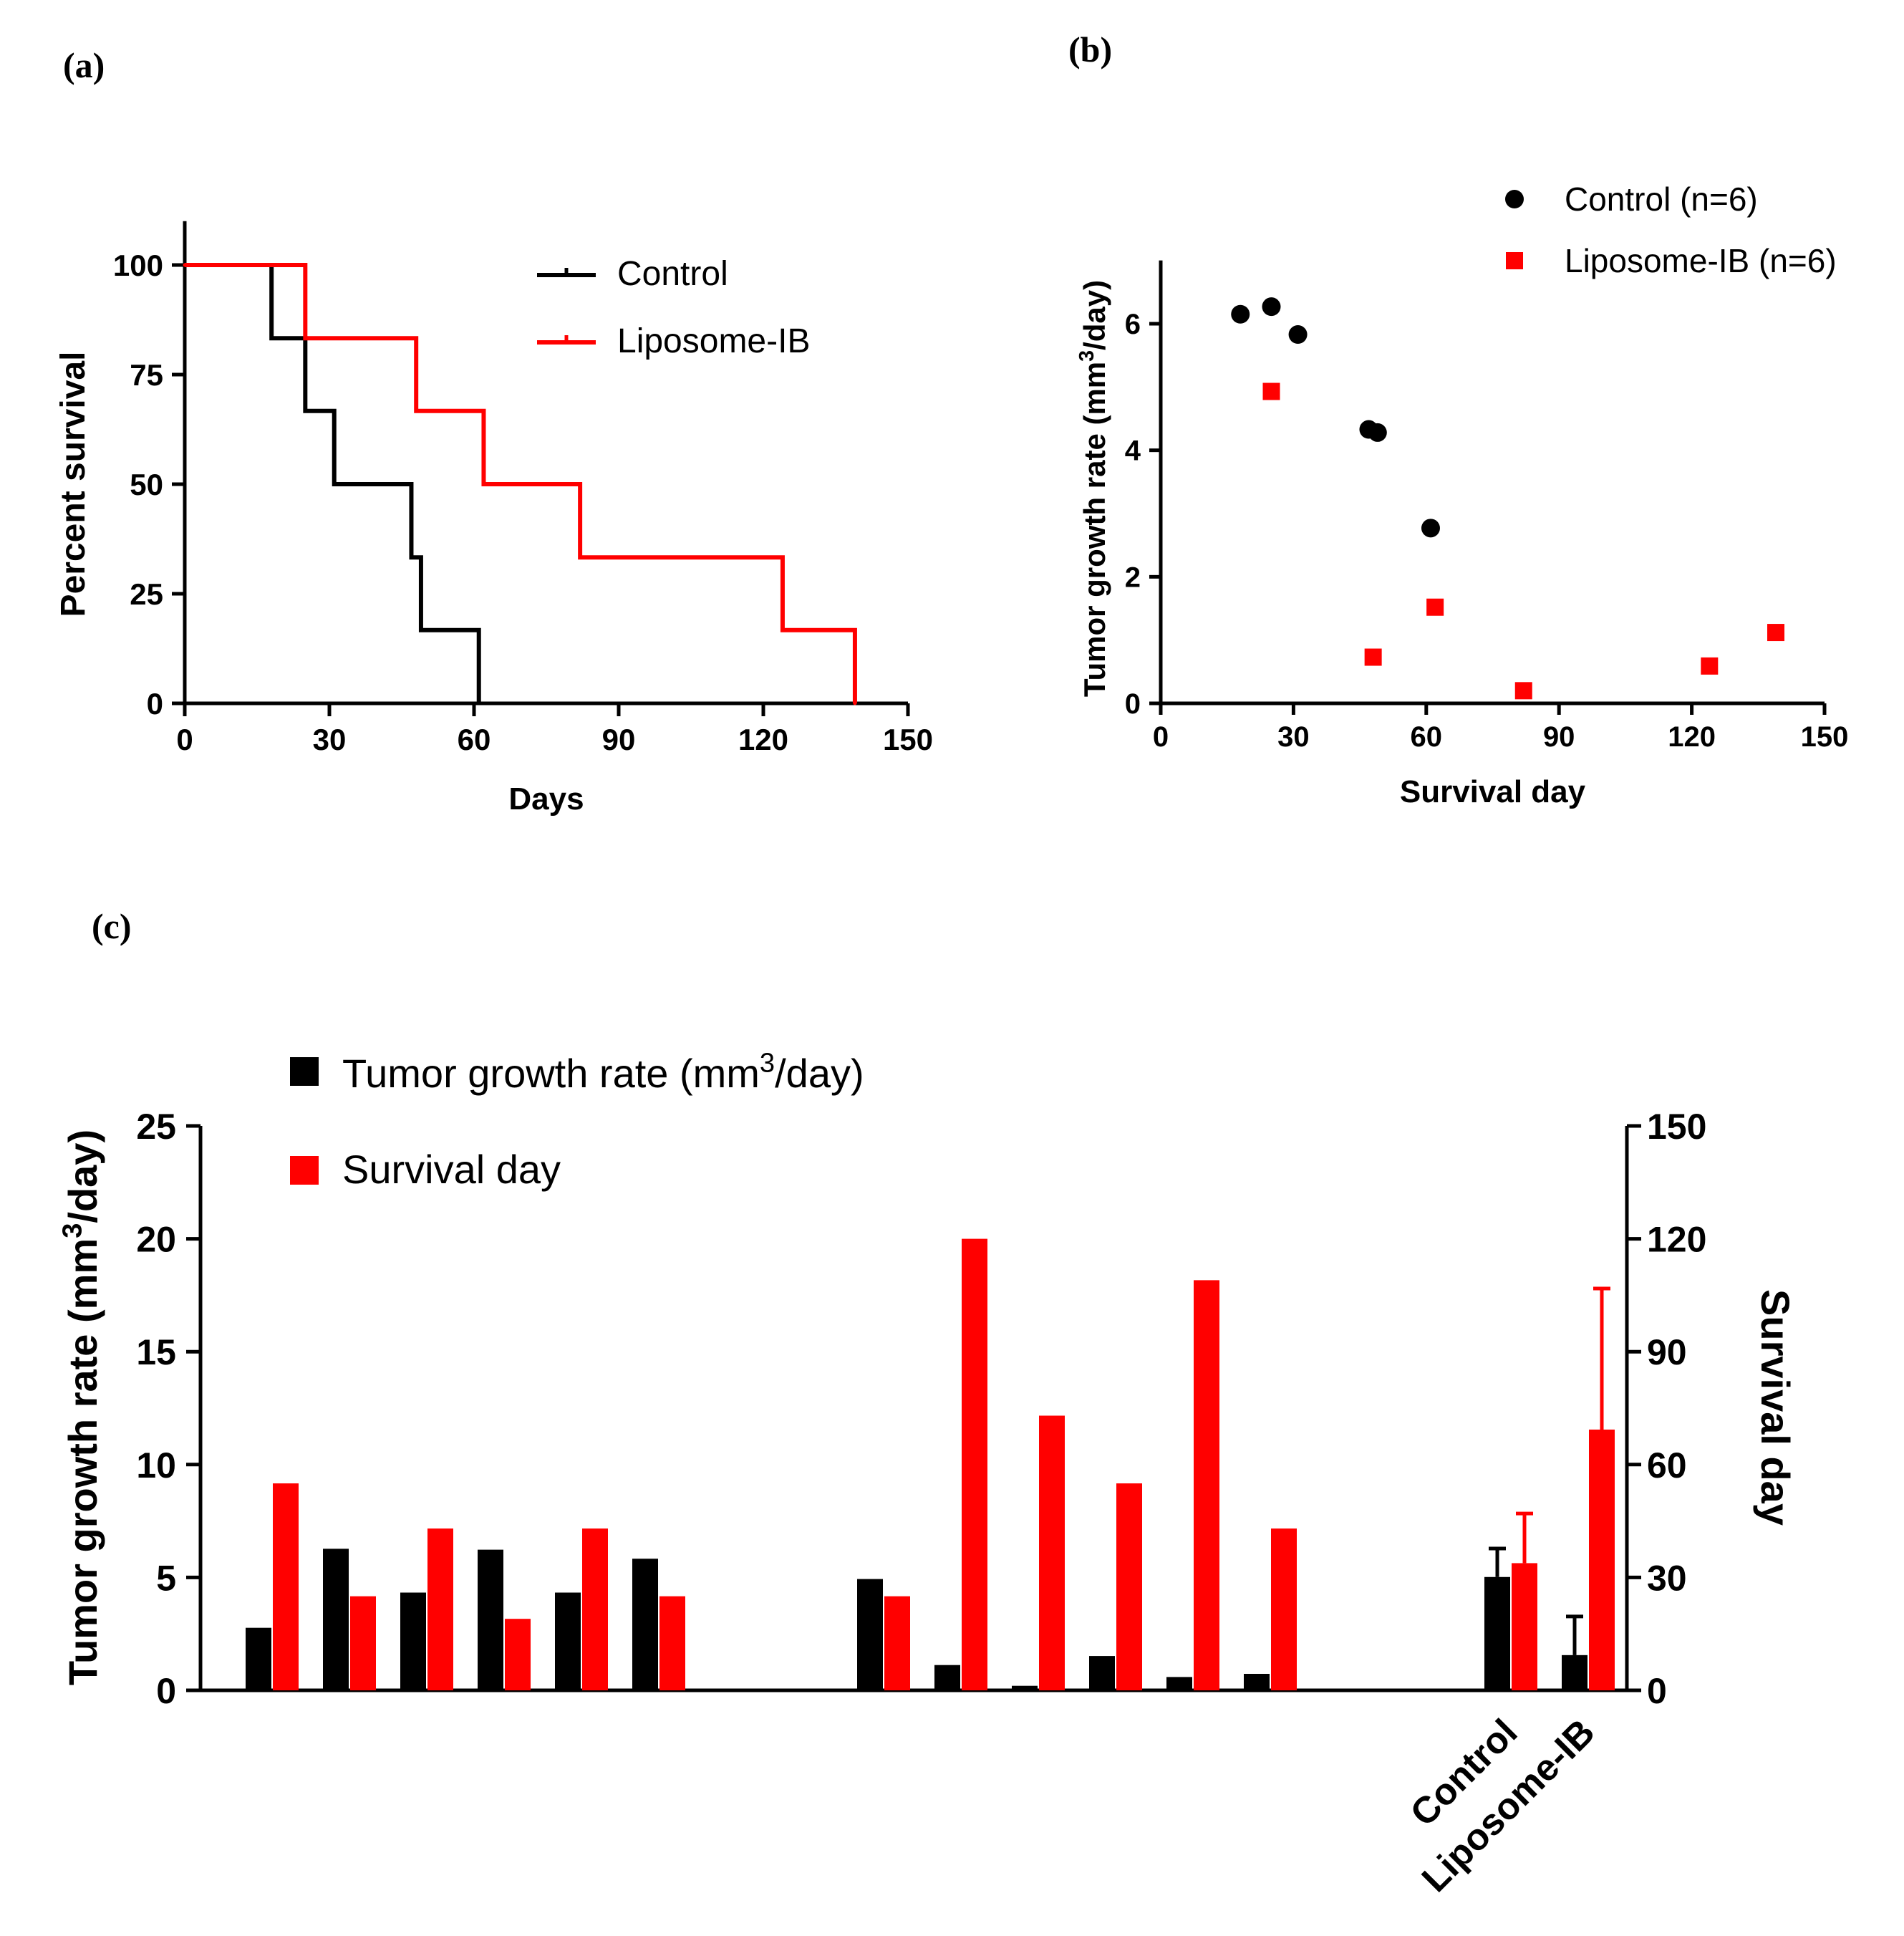  I want to click on c-right-axis-title: Survival day, so click(1775, 1407).